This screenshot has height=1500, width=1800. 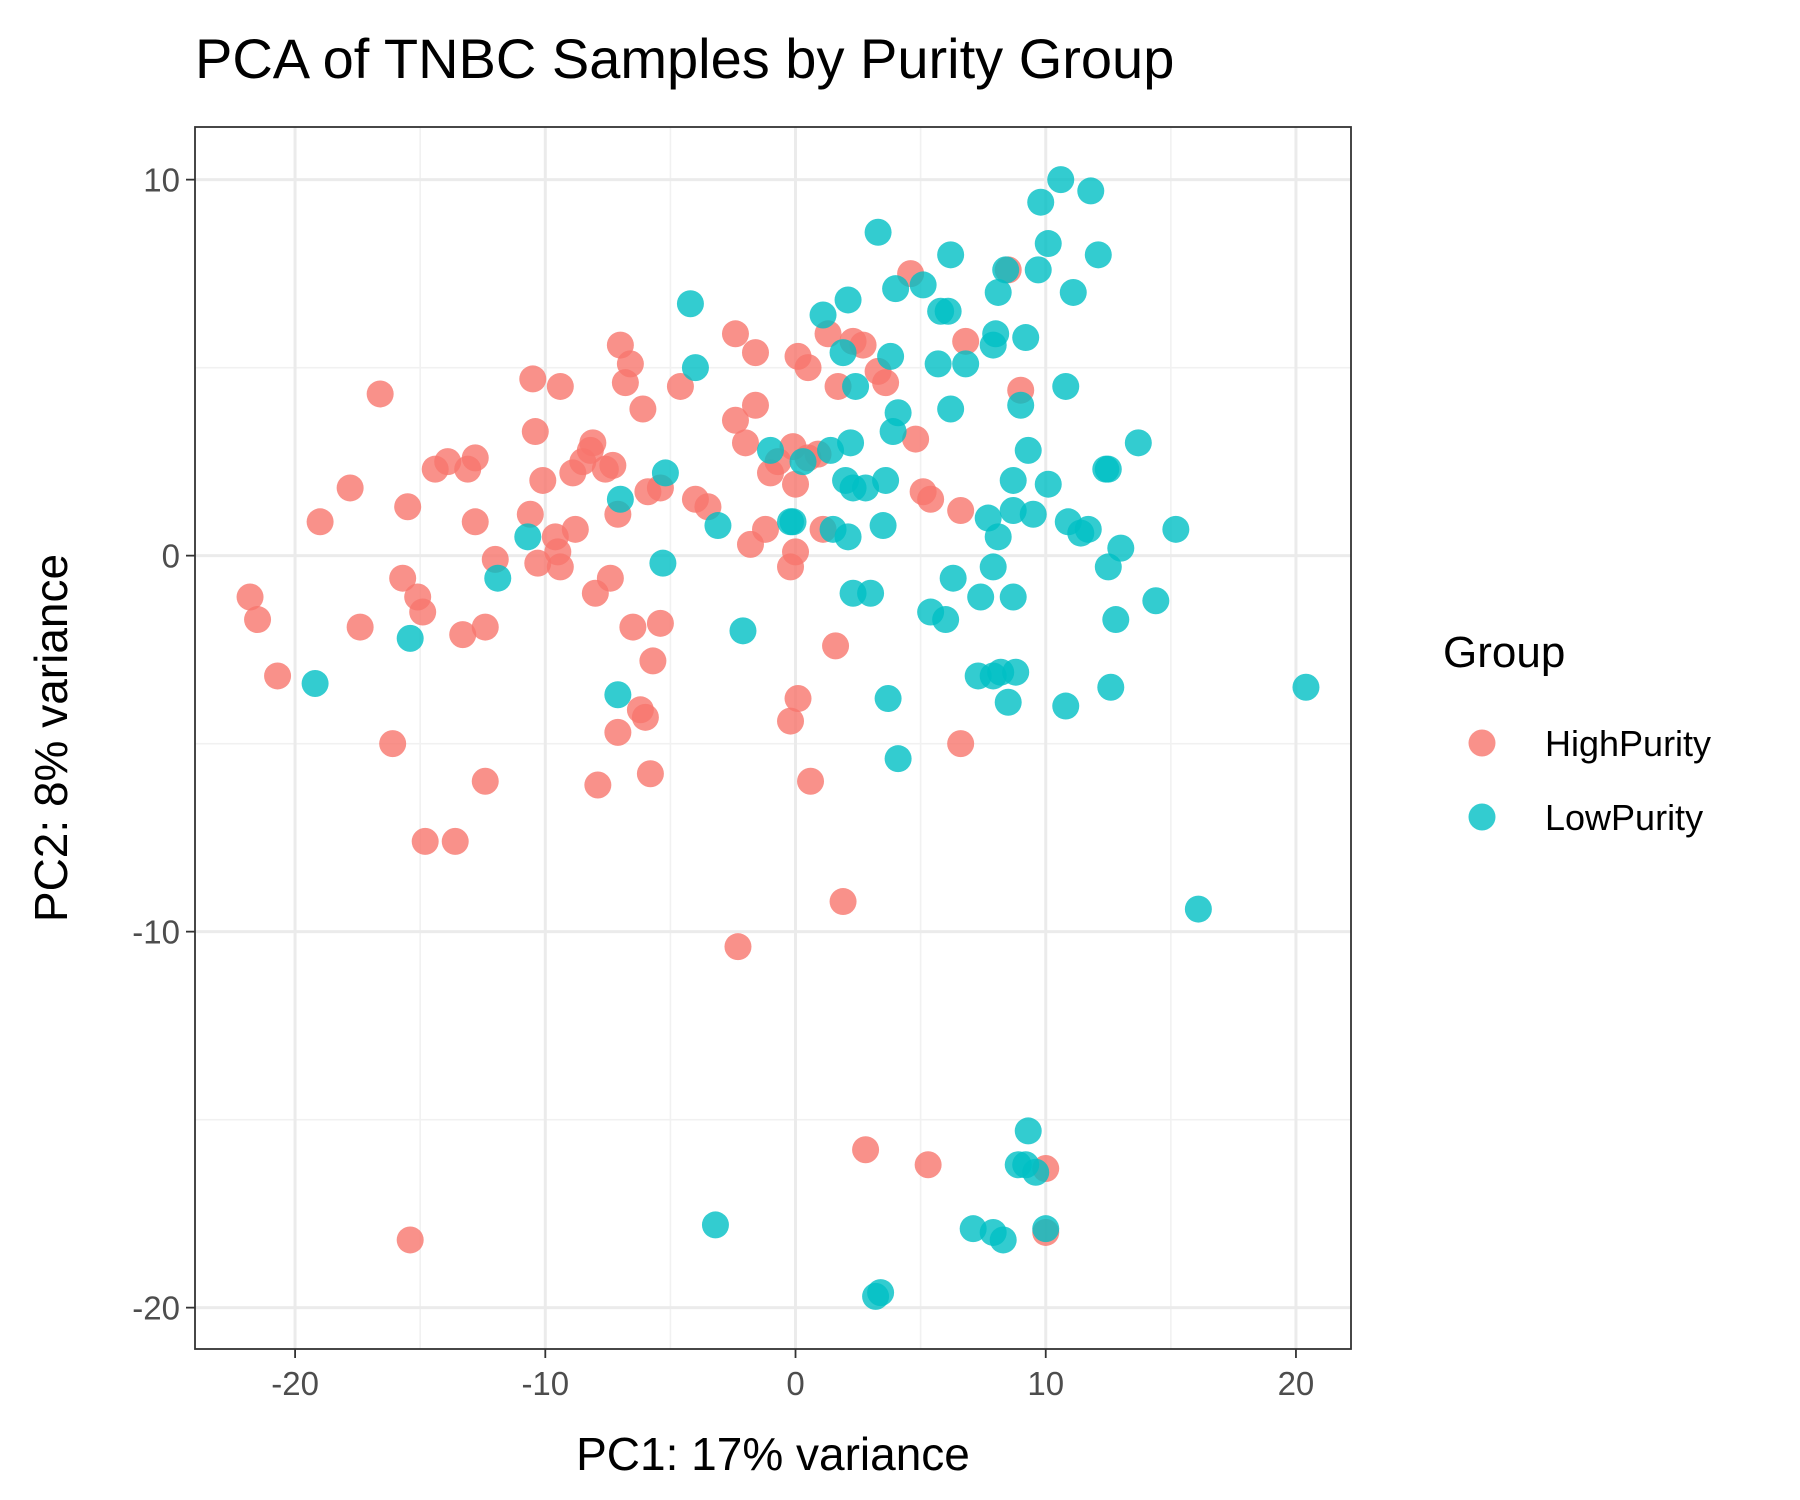 What do you see at coordinates (156, 932) in the screenshot?
I see `y-tick-label: -10` at bounding box center [156, 932].